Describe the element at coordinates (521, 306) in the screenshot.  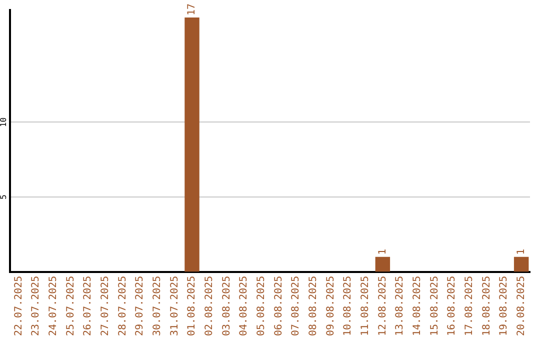
I see `x-tick-label: 20.08.2025` at that location.